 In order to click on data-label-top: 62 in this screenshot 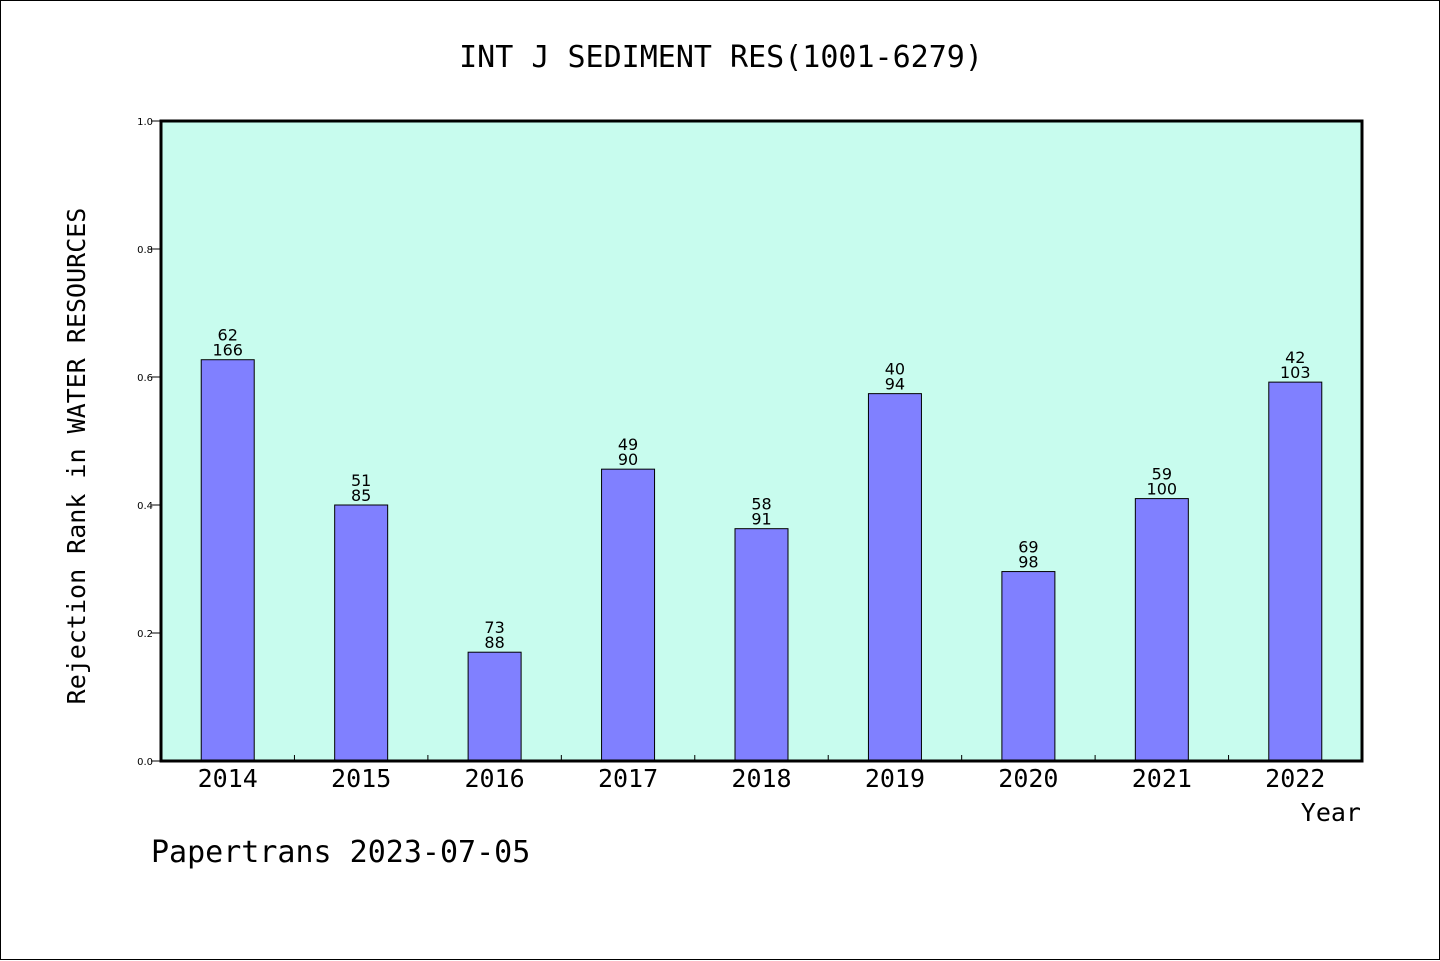, I will do `click(228, 335)`.